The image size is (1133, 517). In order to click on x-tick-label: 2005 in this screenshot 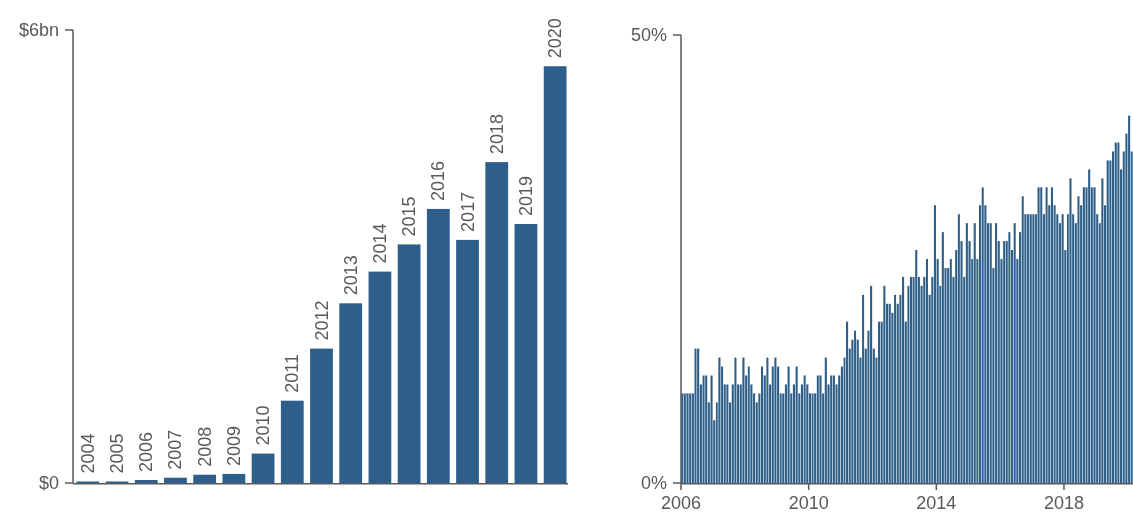, I will do `click(117, 453)`.